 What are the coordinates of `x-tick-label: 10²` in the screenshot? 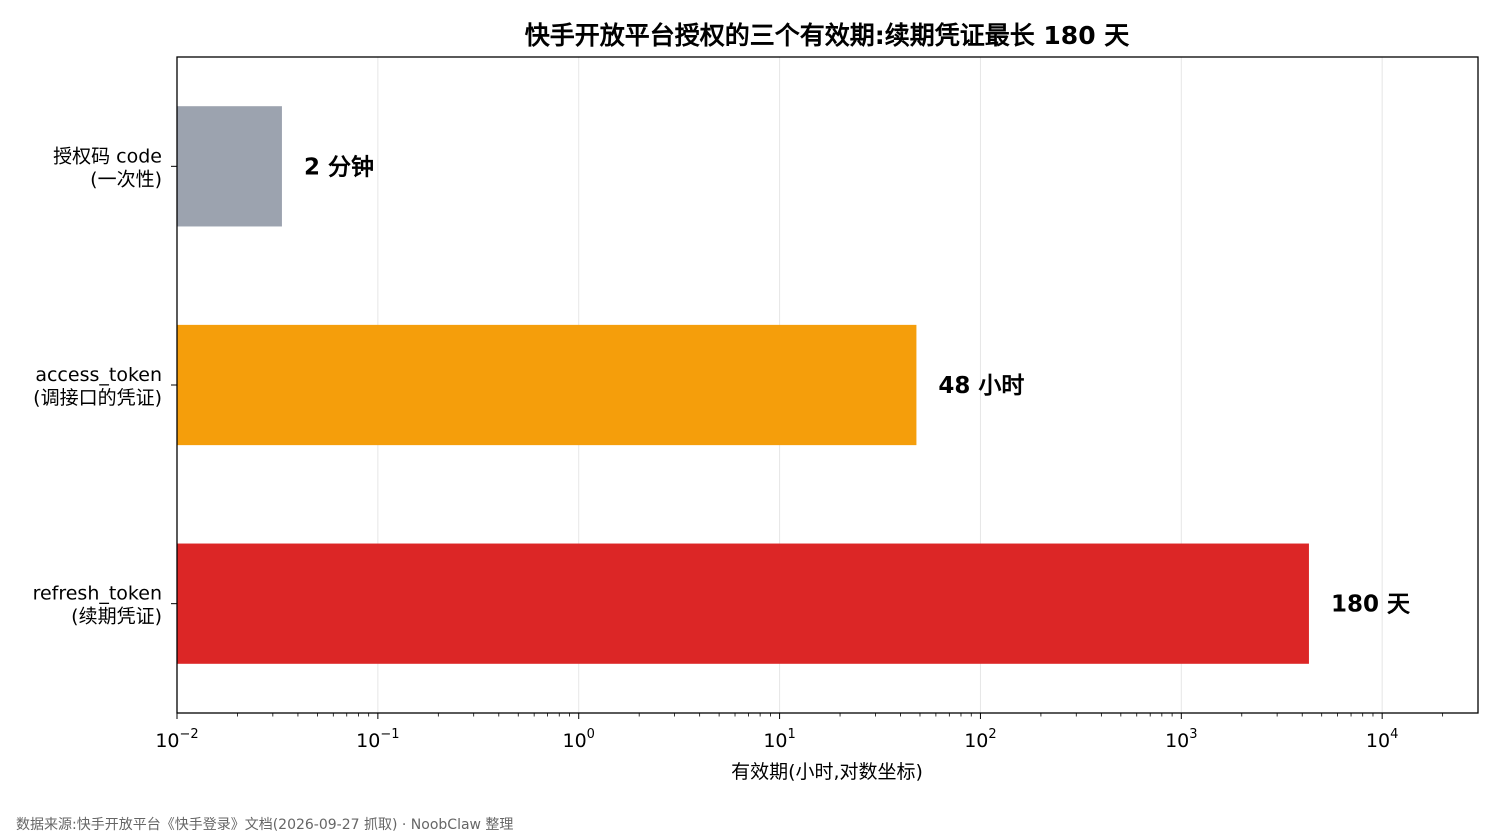 It's located at (980, 739).